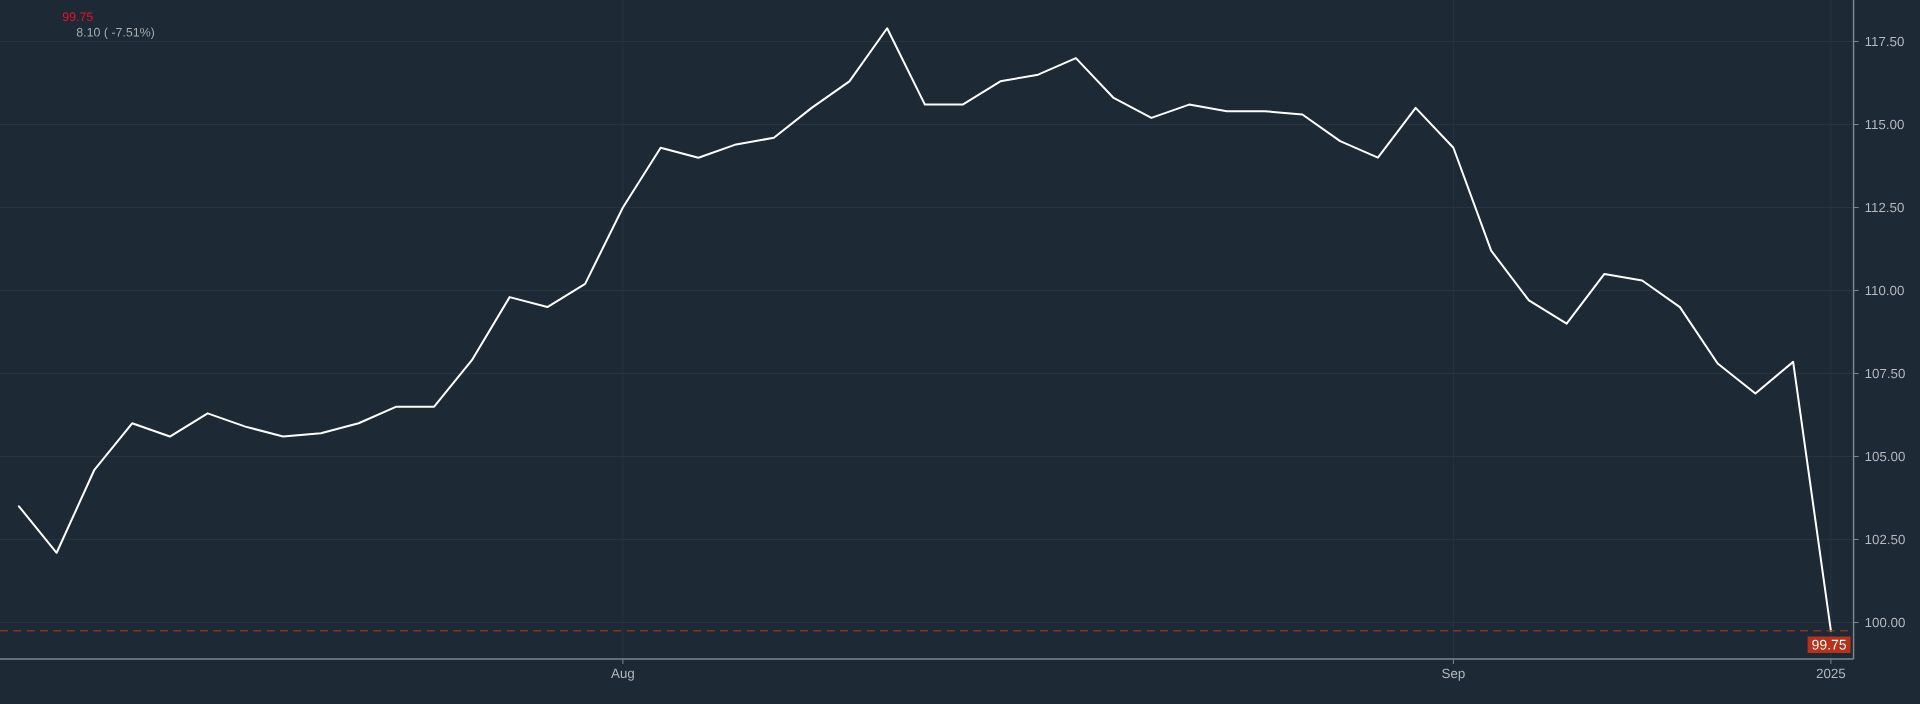 The width and height of the screenshot is (1920, 704). I want to click on ref-line-label: 99.75, so click(1829, 644).